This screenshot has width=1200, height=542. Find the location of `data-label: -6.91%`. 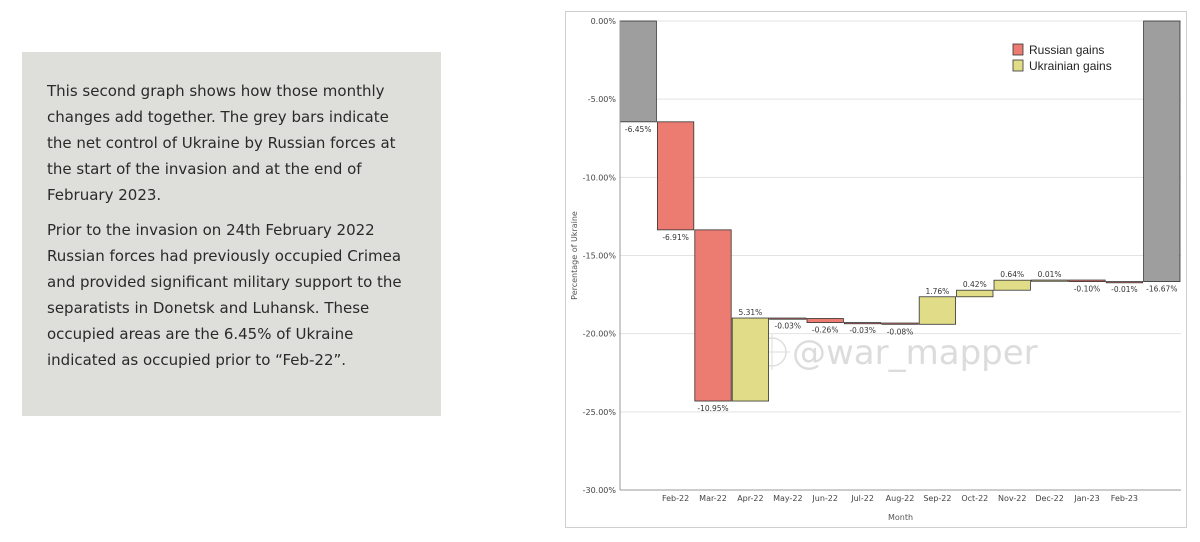

data-label: -6.91% is located at coordinates (675, 237).